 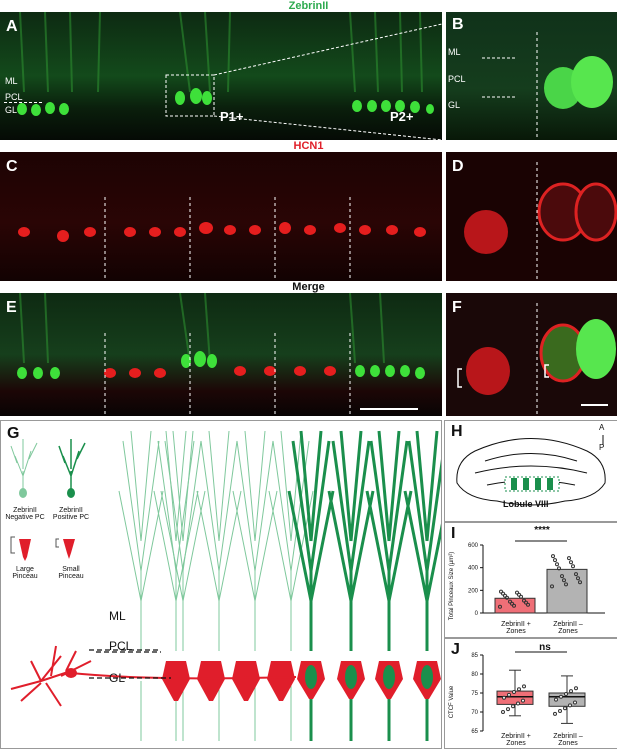 I want to click on panel-b-texture, so click(x=547, y=86).